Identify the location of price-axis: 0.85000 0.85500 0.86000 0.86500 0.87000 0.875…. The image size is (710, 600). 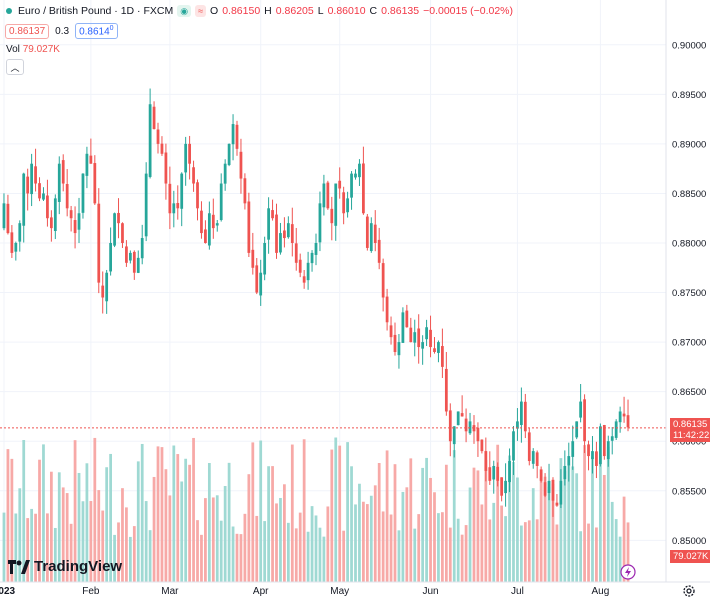
(689, 293).